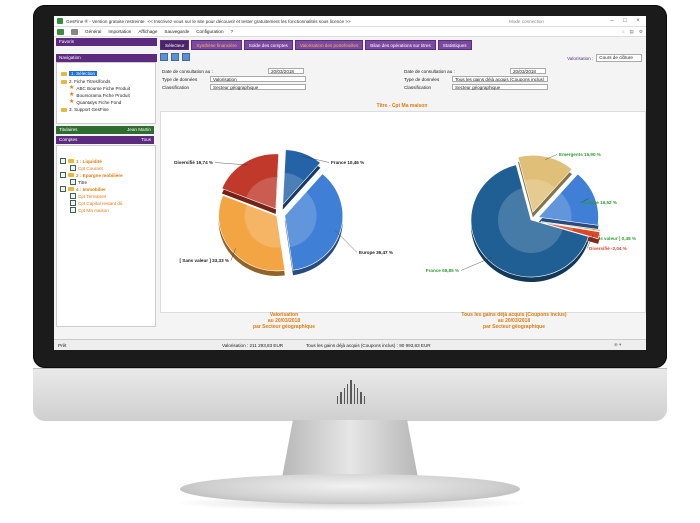  Describe the element at coordinates (105, 21) in the screenshot. I see `app-title: GesFine ® - Version gratuite restreinte` at that location.